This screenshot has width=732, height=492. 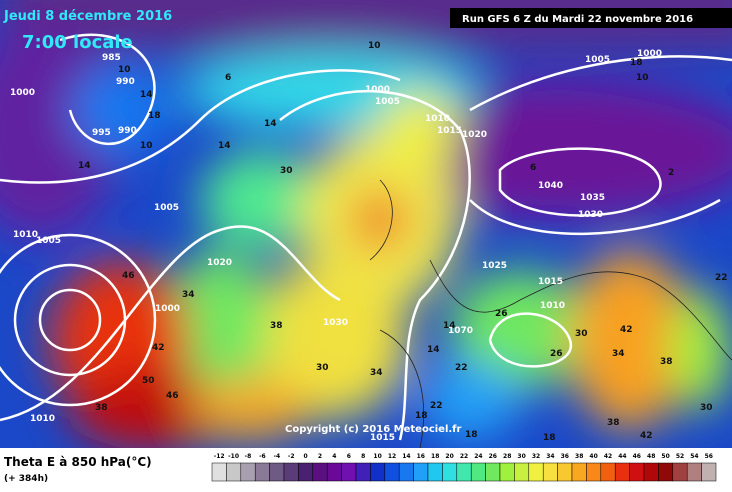 I want to click on theta-label: 2, so click(x=671, y=173).